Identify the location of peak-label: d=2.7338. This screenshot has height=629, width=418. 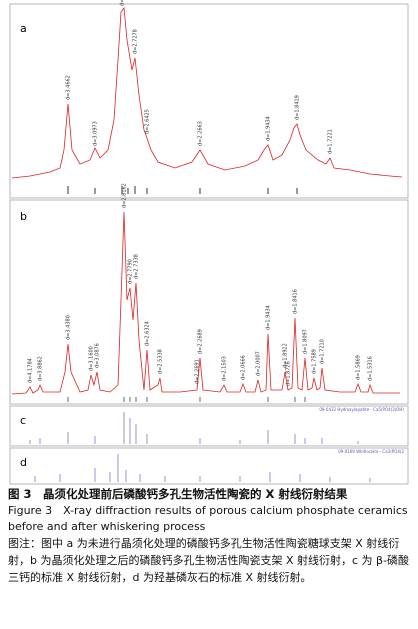
(137, 266).